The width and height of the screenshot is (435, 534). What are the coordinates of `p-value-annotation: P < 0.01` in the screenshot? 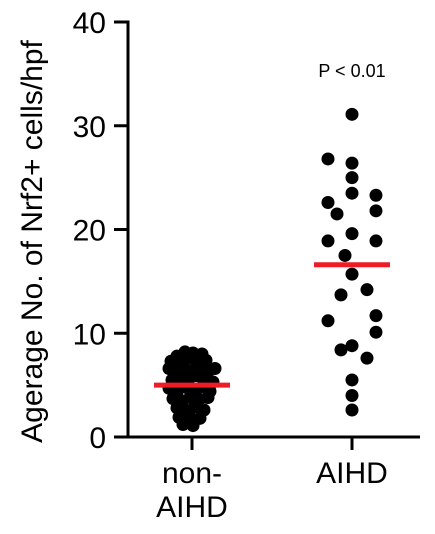 It's located at (351, 71).